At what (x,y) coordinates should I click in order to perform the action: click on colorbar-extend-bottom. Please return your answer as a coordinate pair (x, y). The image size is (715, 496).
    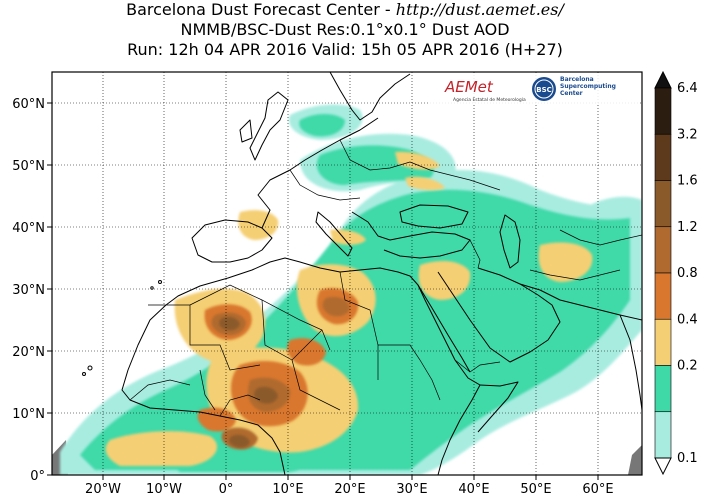
    Looking at the image, I should click on (663, 466).